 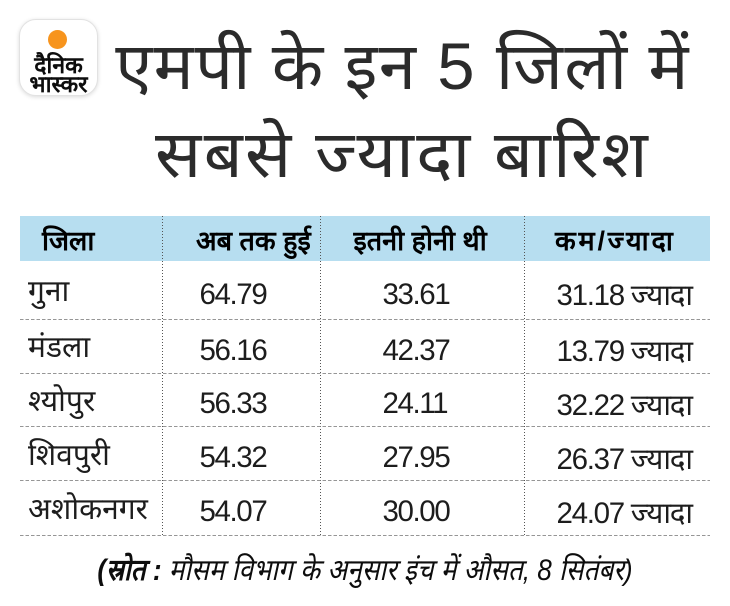 I want to click on column-header-difference: कम/ज्यादा, so click(x=615, y=241).